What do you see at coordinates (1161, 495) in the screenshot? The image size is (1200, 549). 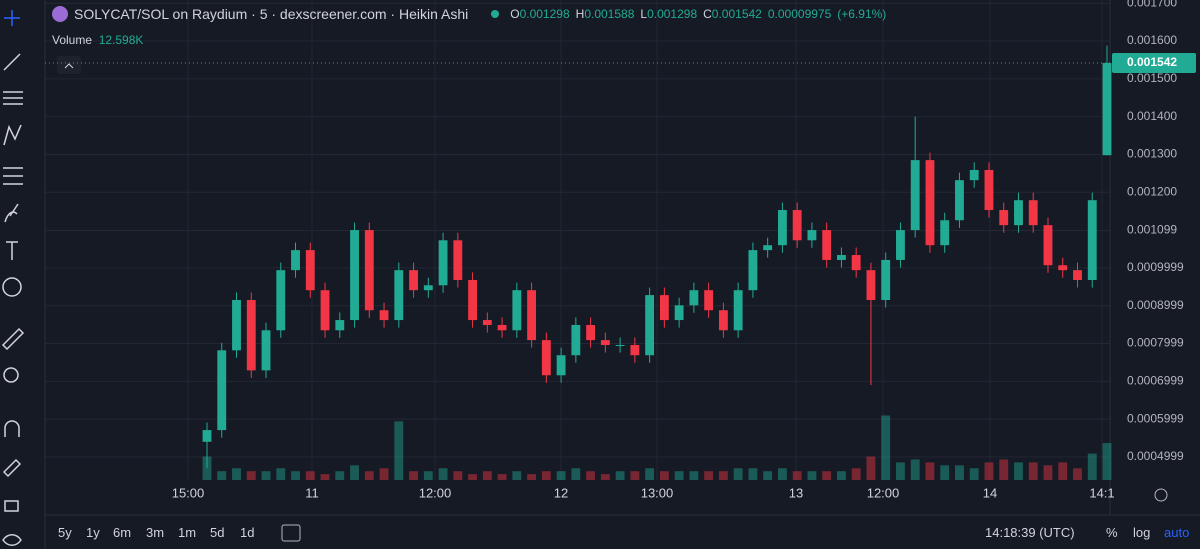 I see `settings-button` at bounding box center [1161, 495].